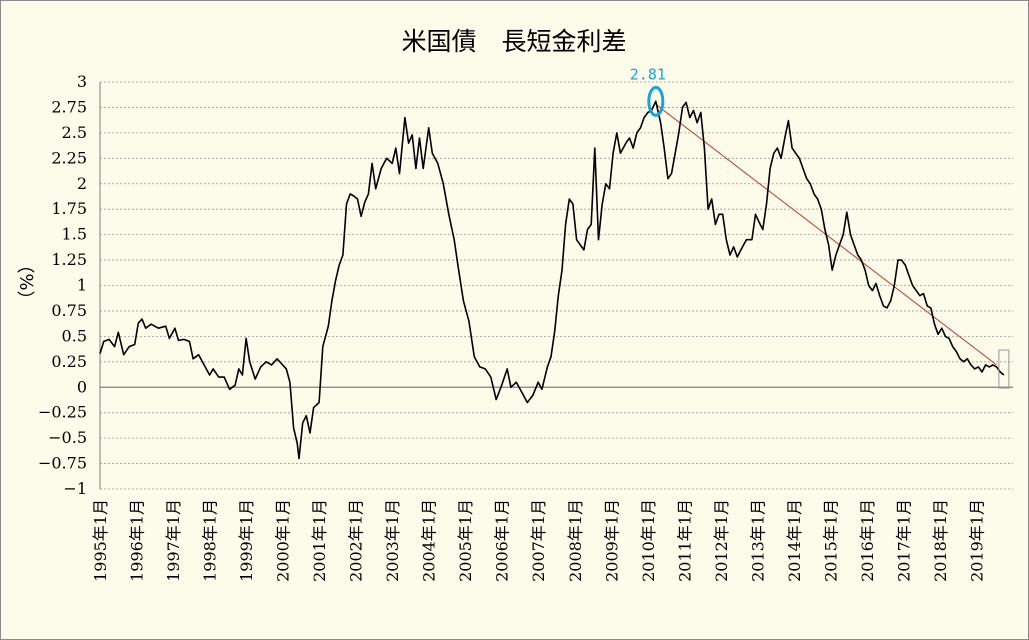 The height and width of the screenshot is (640, 1029). I want to click on y-tick-label: 1, so click(82, 285).